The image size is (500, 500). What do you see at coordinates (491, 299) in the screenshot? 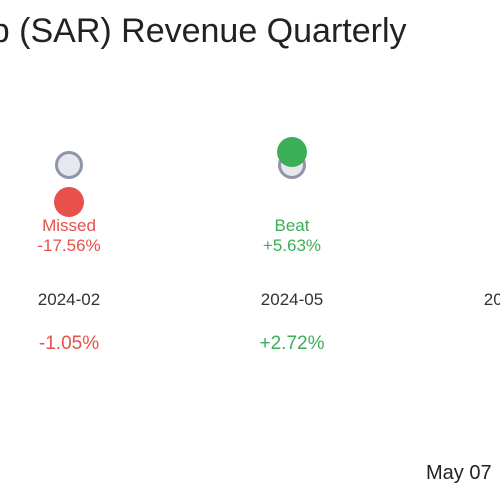
I see `period-label: 2024-08` at bounding box center [491, 299].